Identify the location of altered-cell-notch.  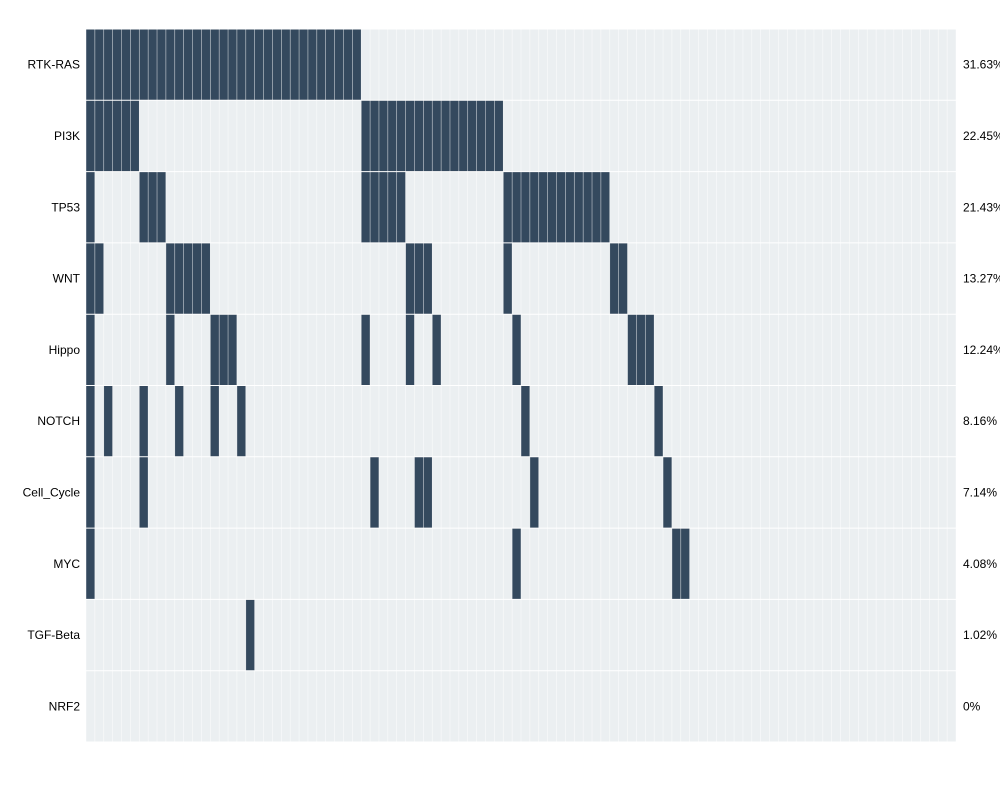
(90, 421).